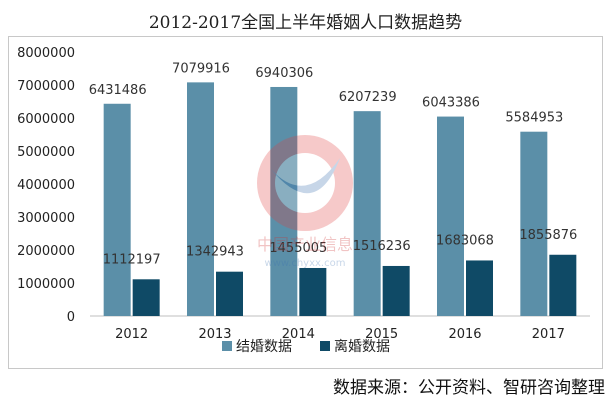 The height and width of the screenshot is (400, 611). What do you see at coordinates (469, 388) in the screenshot?
I see `data-source: 数据来源：公开资料、智研咨询整理` at bounding box center [469, 388].